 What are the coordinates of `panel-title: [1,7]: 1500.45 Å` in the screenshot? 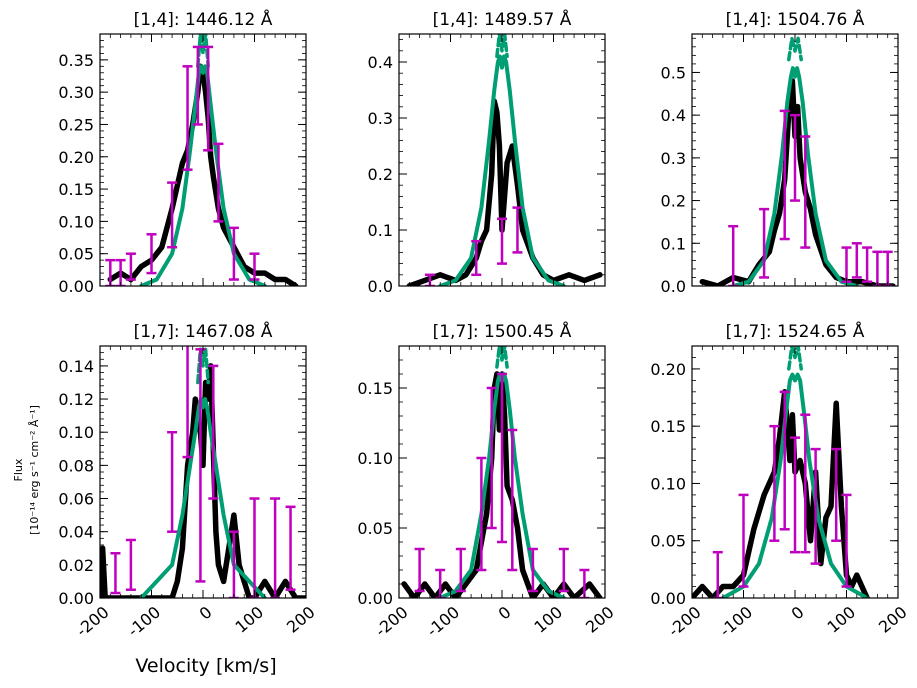 It's located at (502, 331).